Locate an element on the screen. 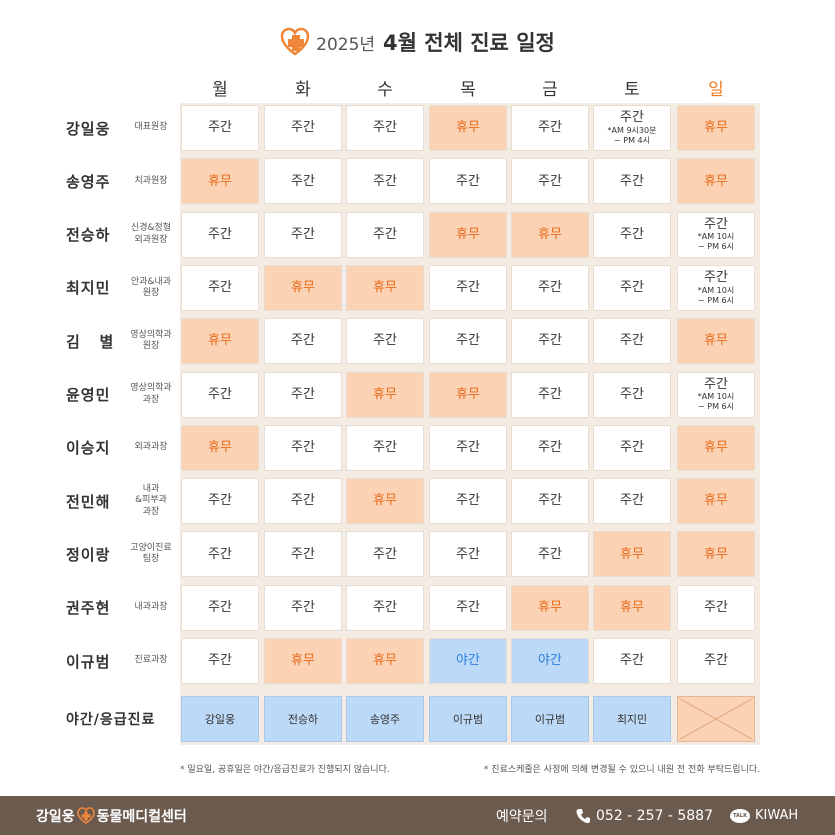 This screenshot has width=835, height=835. emergency-cell: 이규범 is located at coordinates (468, 719).